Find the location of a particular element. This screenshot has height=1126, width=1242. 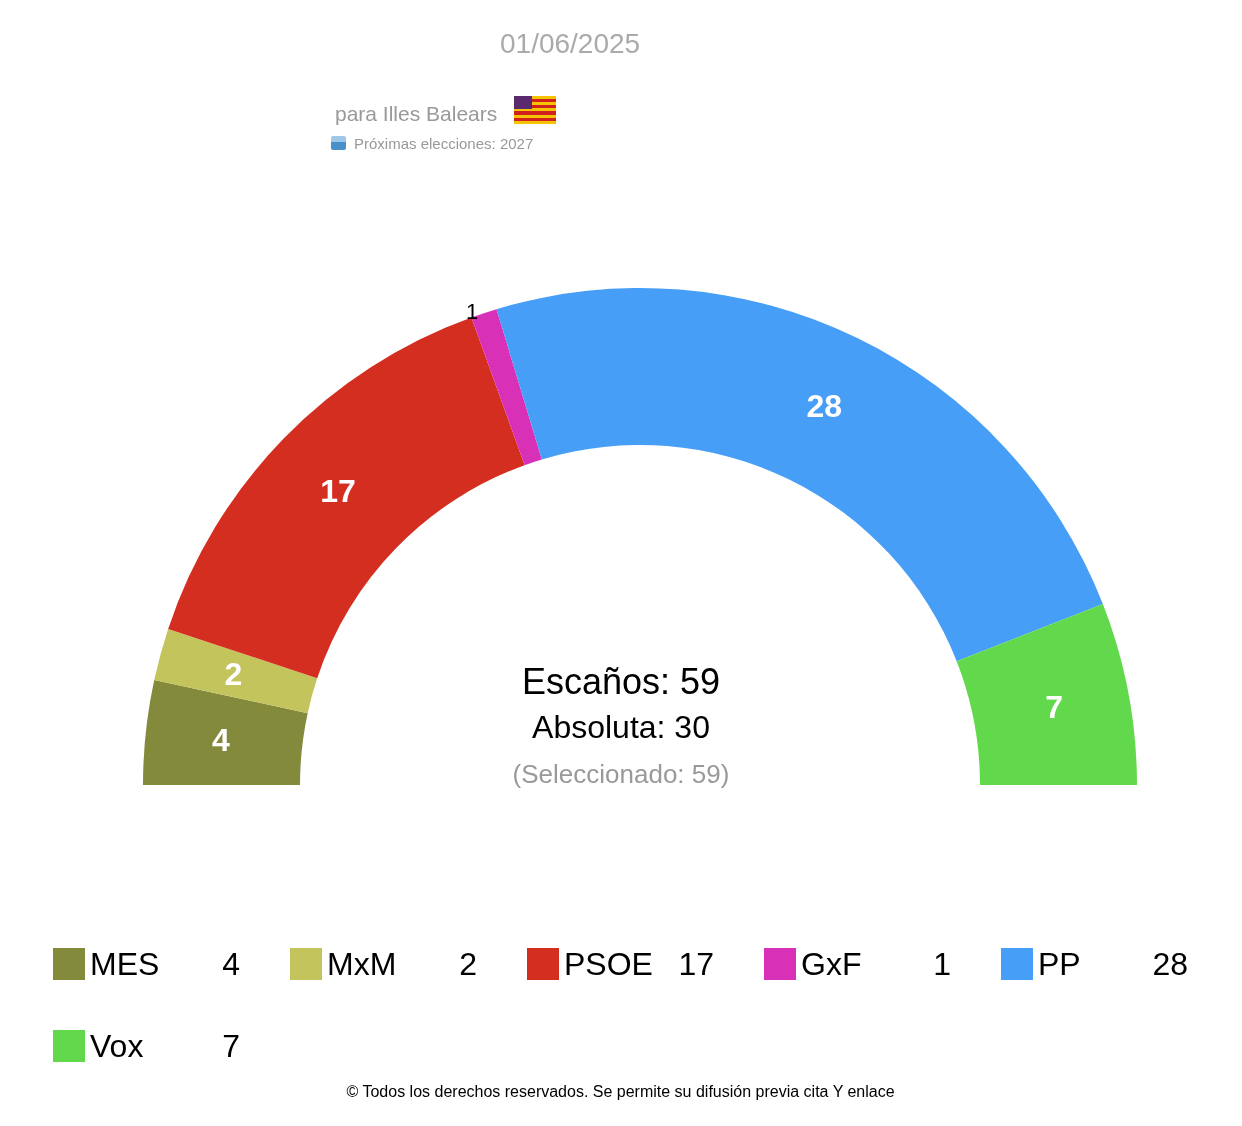

text: Escaños: 59 is located at coordinates (621, 681).